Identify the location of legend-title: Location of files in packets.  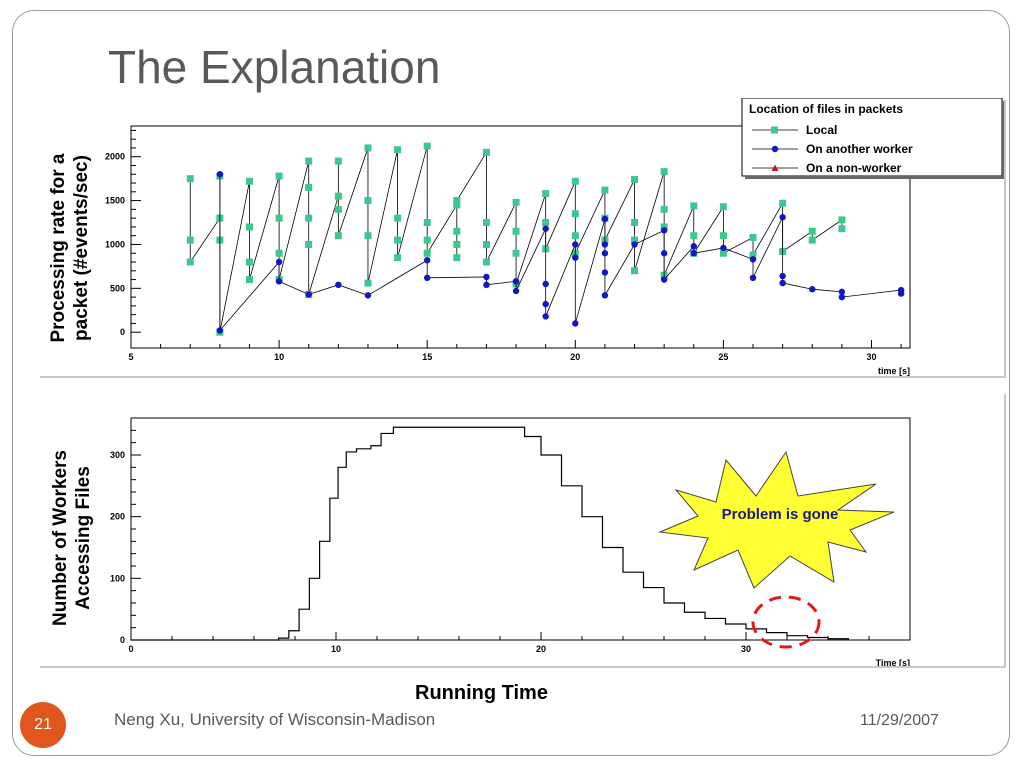
(826, 109).